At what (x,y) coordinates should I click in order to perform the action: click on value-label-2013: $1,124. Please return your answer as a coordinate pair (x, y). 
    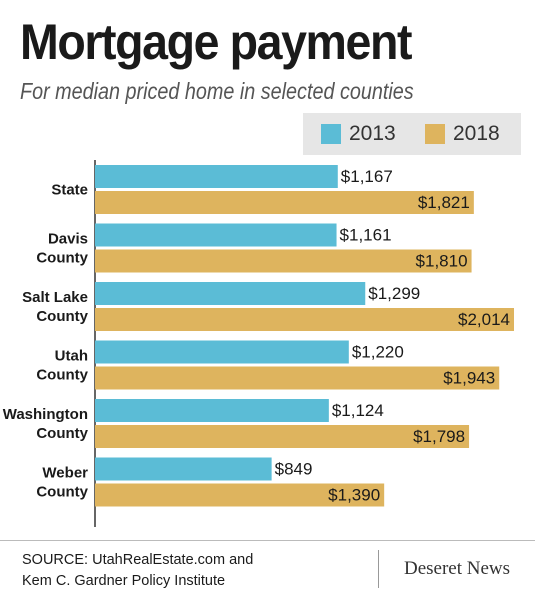
    Looking at the image, I should click on (358, 410).